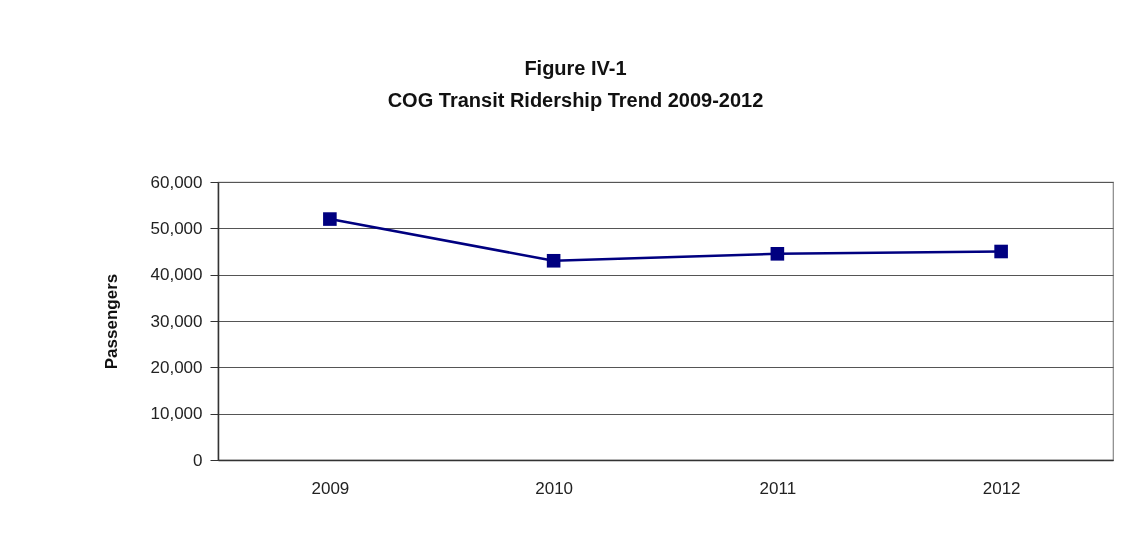 The width and height of the screenshot is (1146, 548). Describe the element at coordinates (111, 321) in the screenshot. I see `y-axis-title: Passengers` at that location.